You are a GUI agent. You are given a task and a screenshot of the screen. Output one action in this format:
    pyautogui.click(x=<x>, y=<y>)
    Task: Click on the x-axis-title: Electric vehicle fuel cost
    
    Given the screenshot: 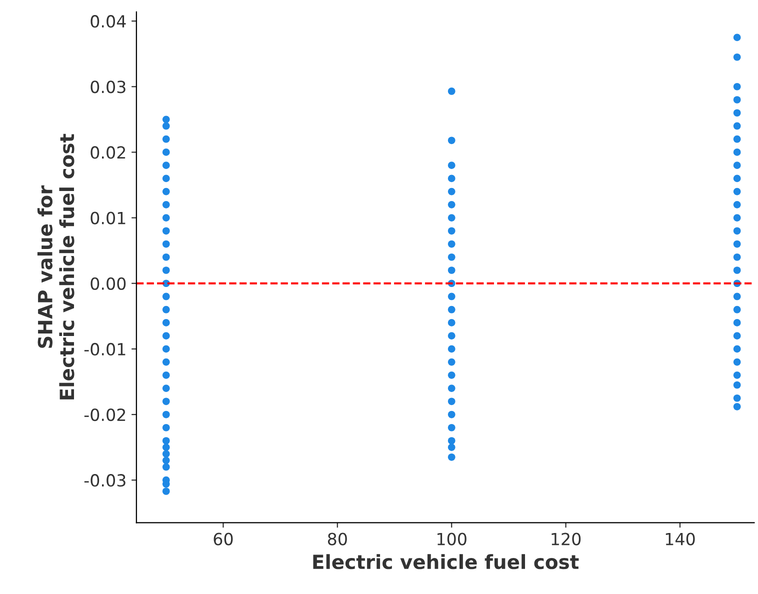 What is the action you would take?
    pyautogui.click(x=446, y=562)
    